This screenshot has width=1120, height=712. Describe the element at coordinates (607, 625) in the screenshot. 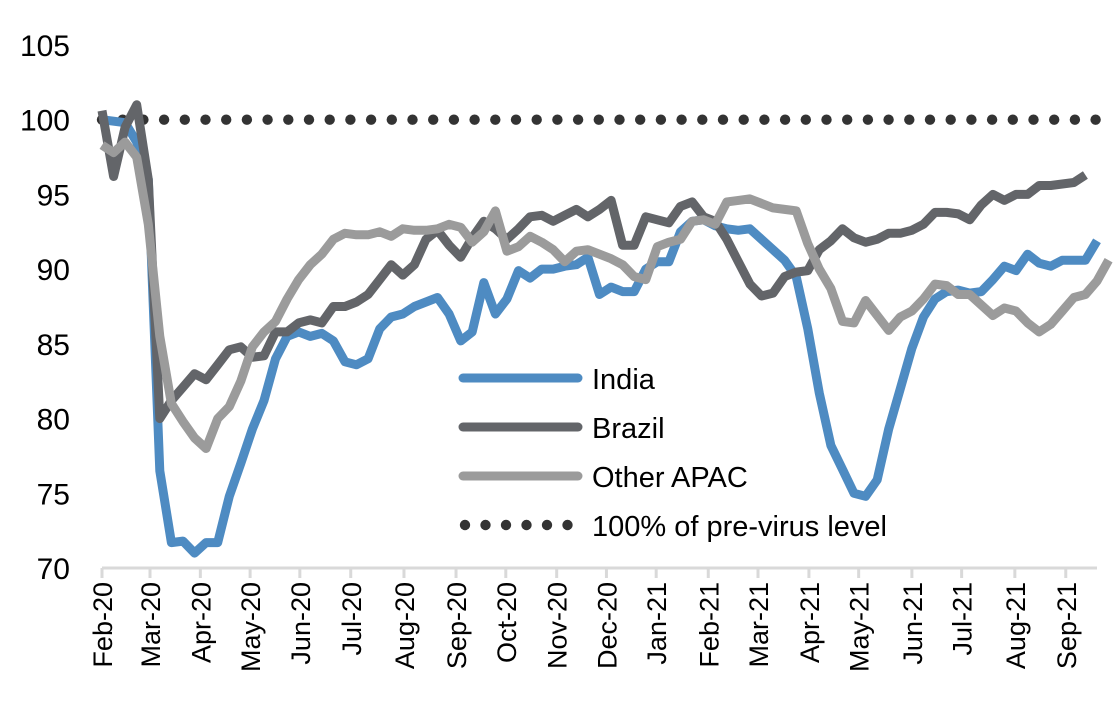

I see `x-tick-label: Dec-20` at that location.